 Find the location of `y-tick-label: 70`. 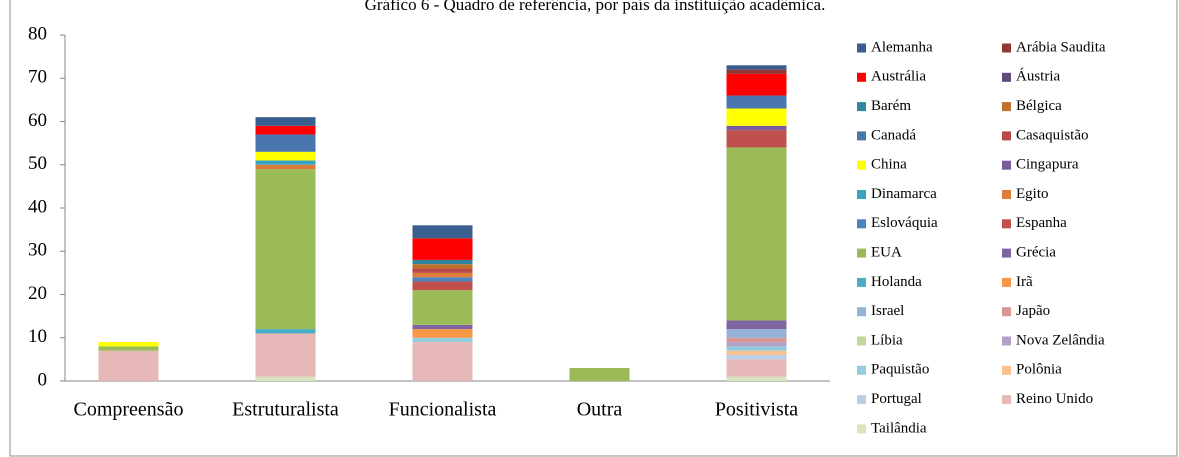

y-tick-label: 70 is located at coordinates (37, 77).